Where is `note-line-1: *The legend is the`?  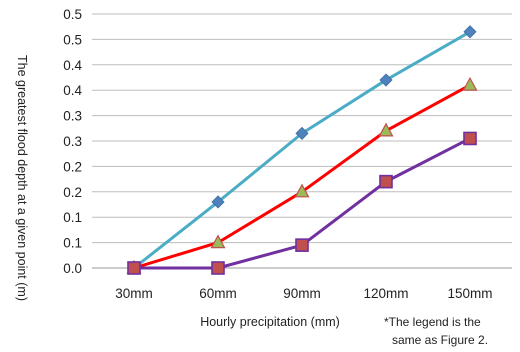 note-line-1: *The legend is the is located at coordinates (432, 322).